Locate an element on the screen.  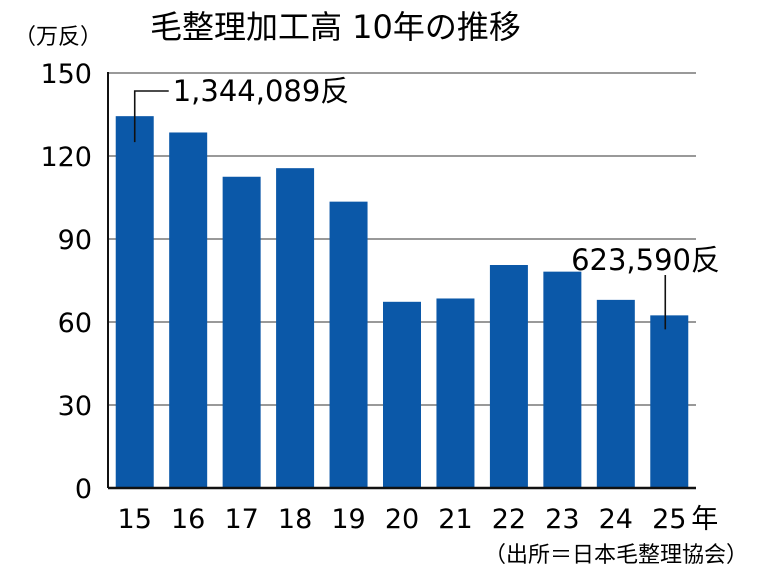
y-tick-label: 120 is located at coordinates (66, 157).